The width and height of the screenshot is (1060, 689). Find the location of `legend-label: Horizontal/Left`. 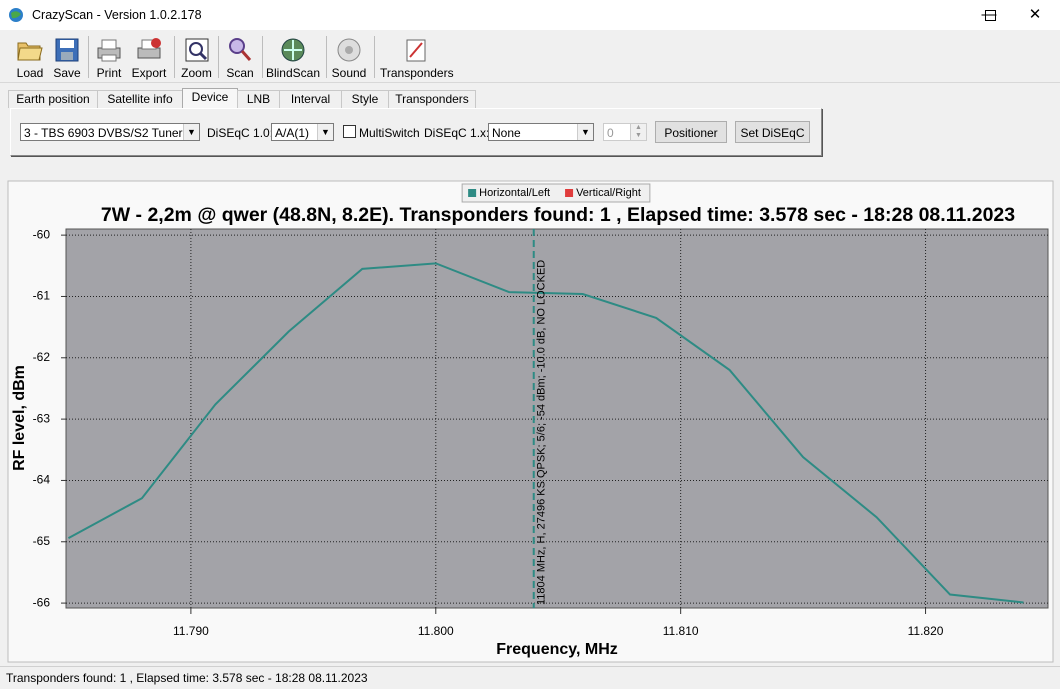

legend-label: Horizontal/Left is located at coordinates (514, 193).